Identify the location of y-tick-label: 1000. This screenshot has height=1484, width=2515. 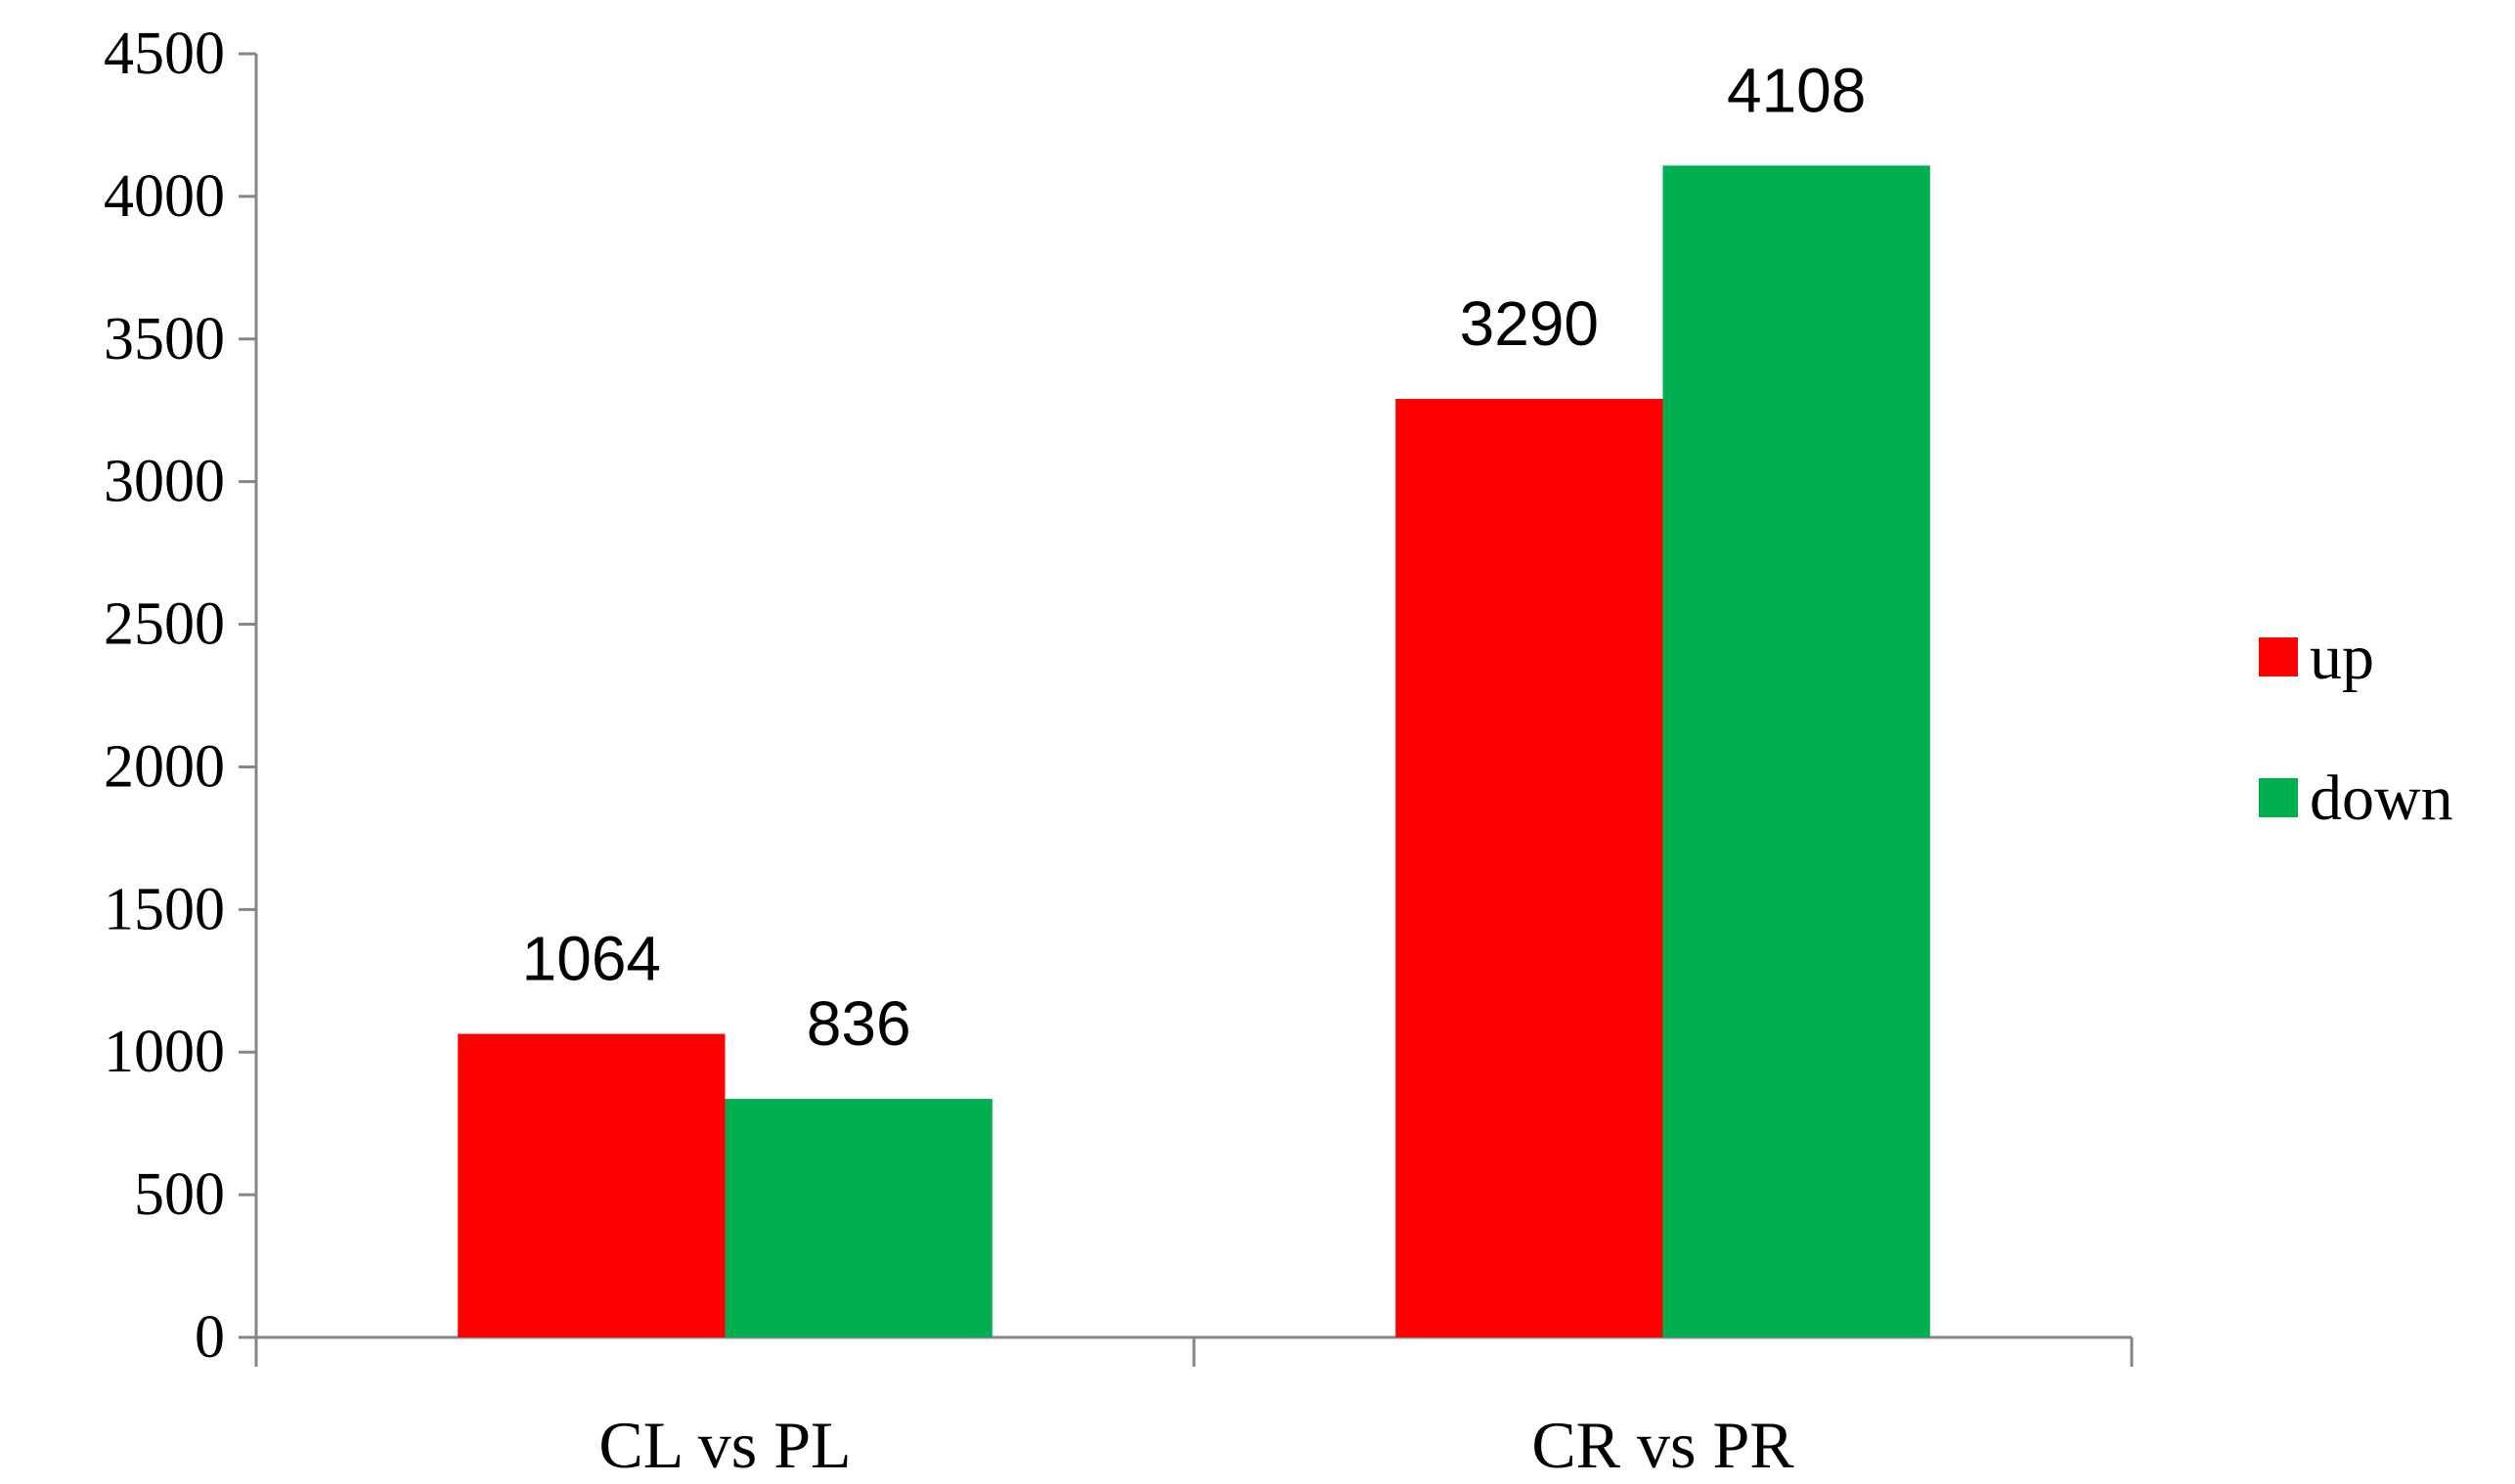
(164, 1052).